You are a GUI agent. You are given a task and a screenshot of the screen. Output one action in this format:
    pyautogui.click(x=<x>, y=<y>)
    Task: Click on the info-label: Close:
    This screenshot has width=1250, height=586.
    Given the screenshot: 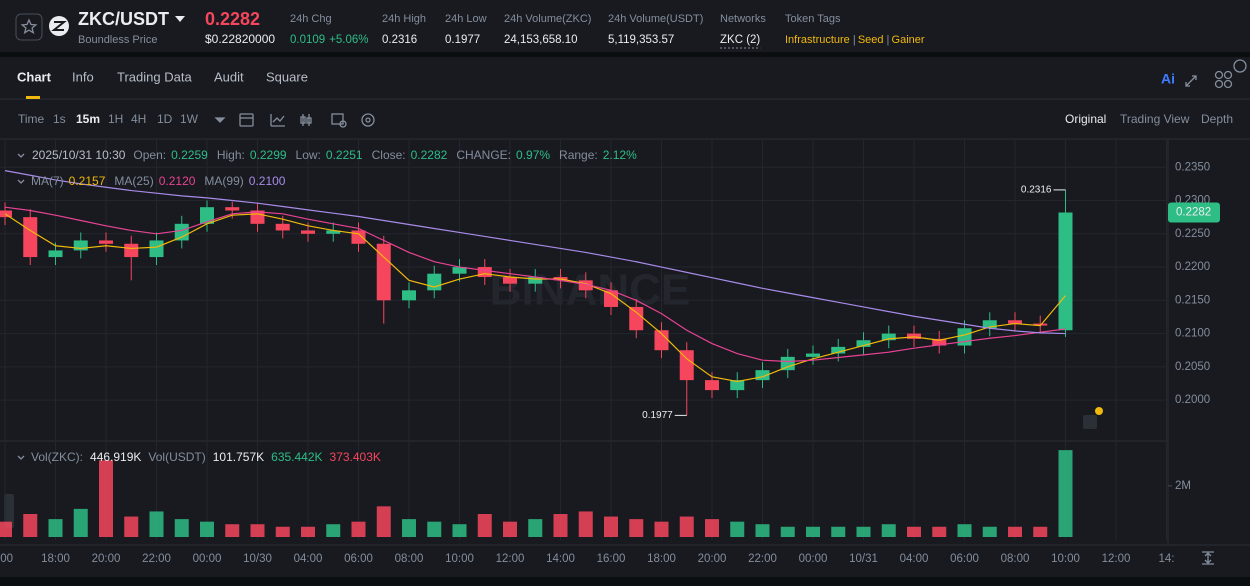 What is the action you would take?
    pyautogui.click(x=389, y=155)
    